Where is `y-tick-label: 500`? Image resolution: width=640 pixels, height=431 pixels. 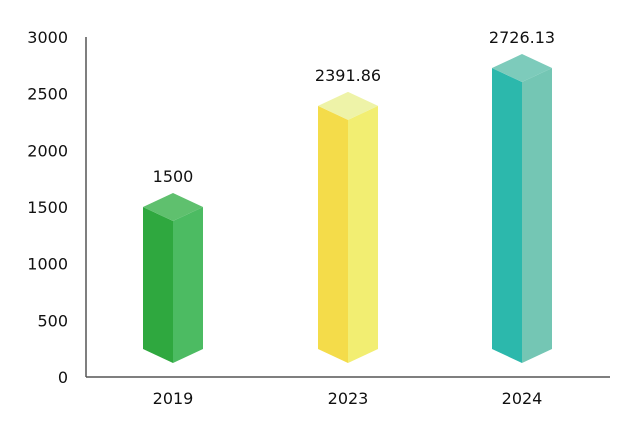
y-tick-label: 500 is located at coordinates (52, 320).